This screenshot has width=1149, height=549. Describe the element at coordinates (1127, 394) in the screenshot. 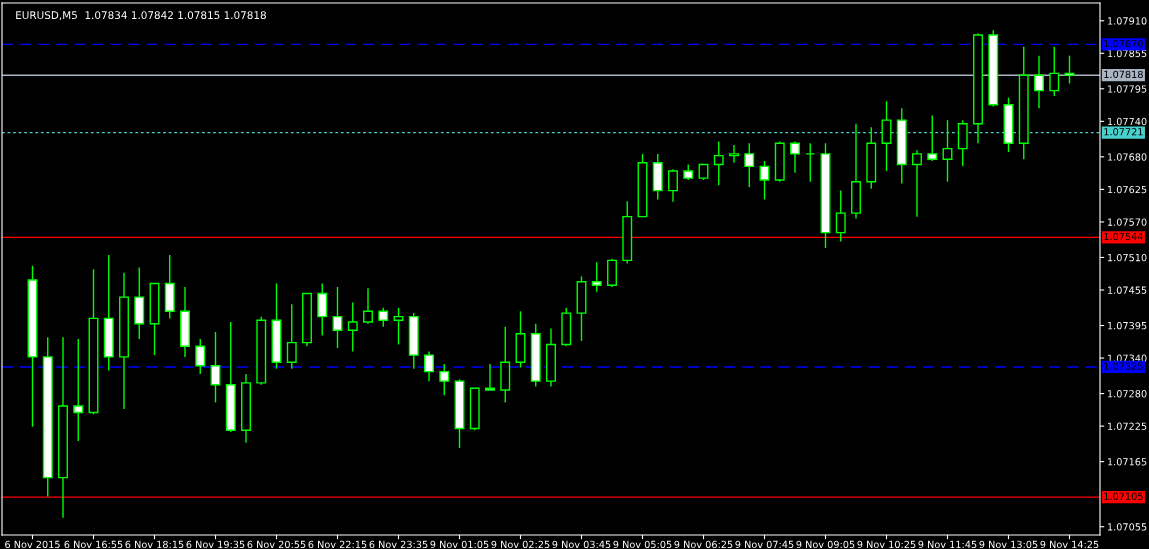

I see `y-tick-label: 1.07280` at that location.